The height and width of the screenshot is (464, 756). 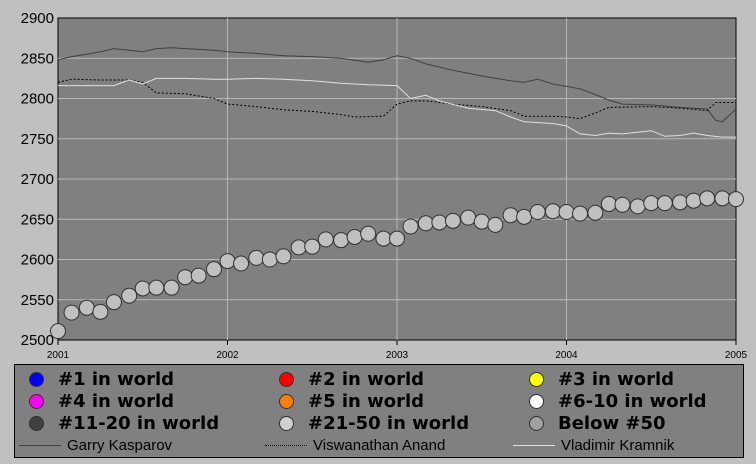 What do you see at coordinates (616, 379) in the screenshot?
I see `legend-label: #3 in world` at bounding box center [616, 379].